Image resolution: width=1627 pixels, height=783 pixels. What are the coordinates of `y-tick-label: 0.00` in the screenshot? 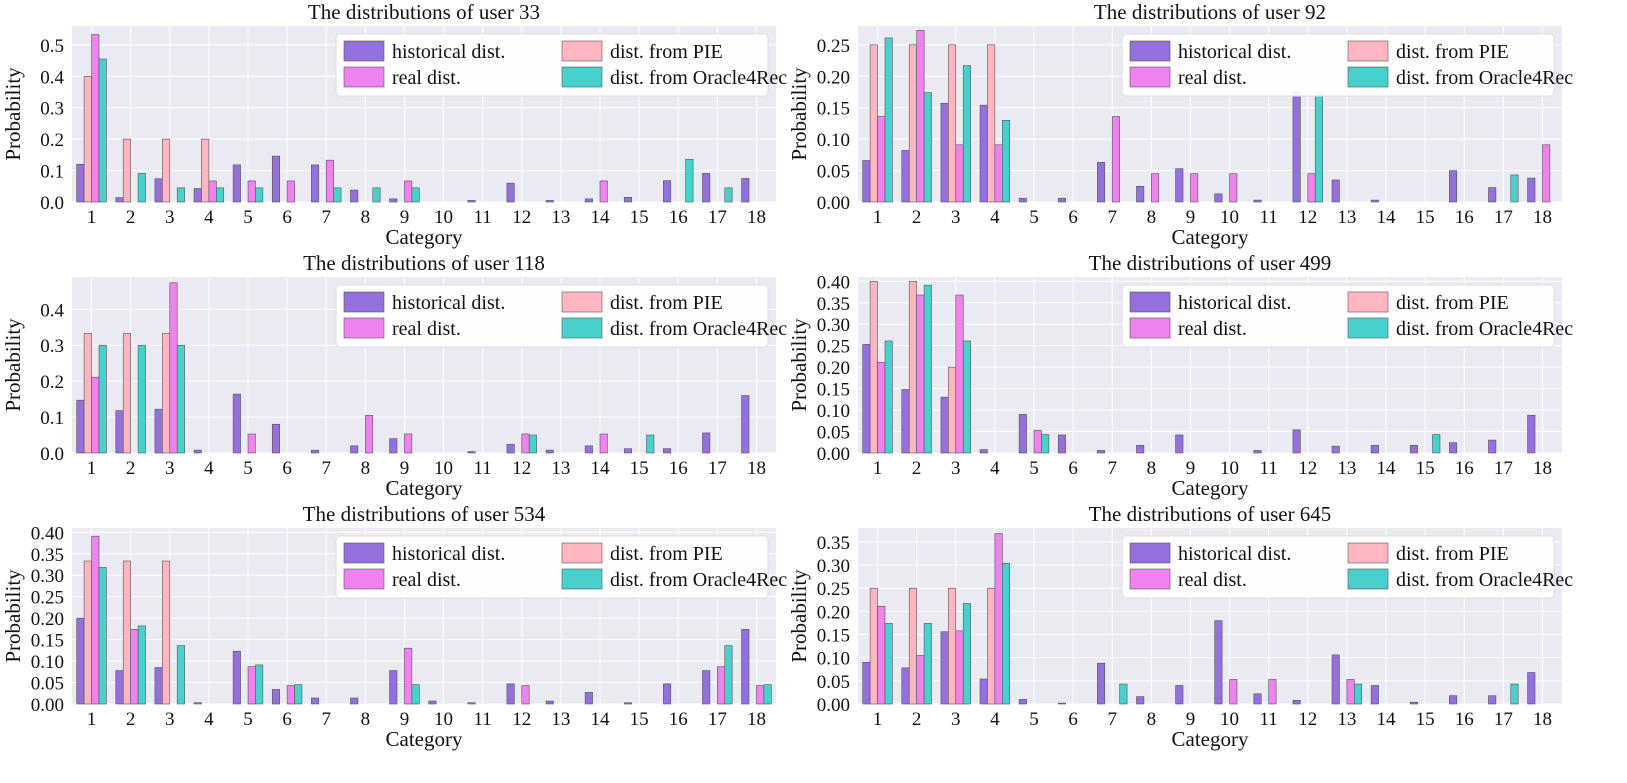 It's located at (47, 705).